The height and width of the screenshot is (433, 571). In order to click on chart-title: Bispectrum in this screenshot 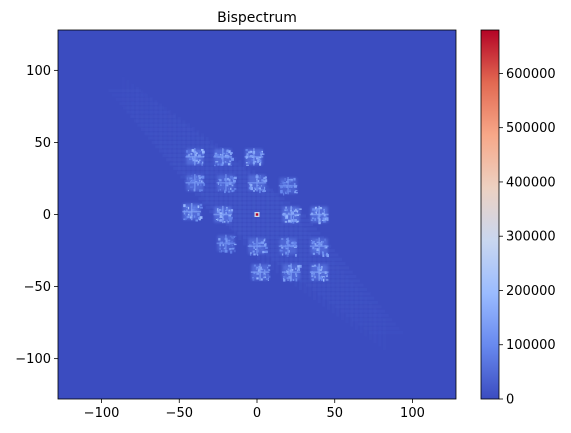, I will do `click(257, 18)`.